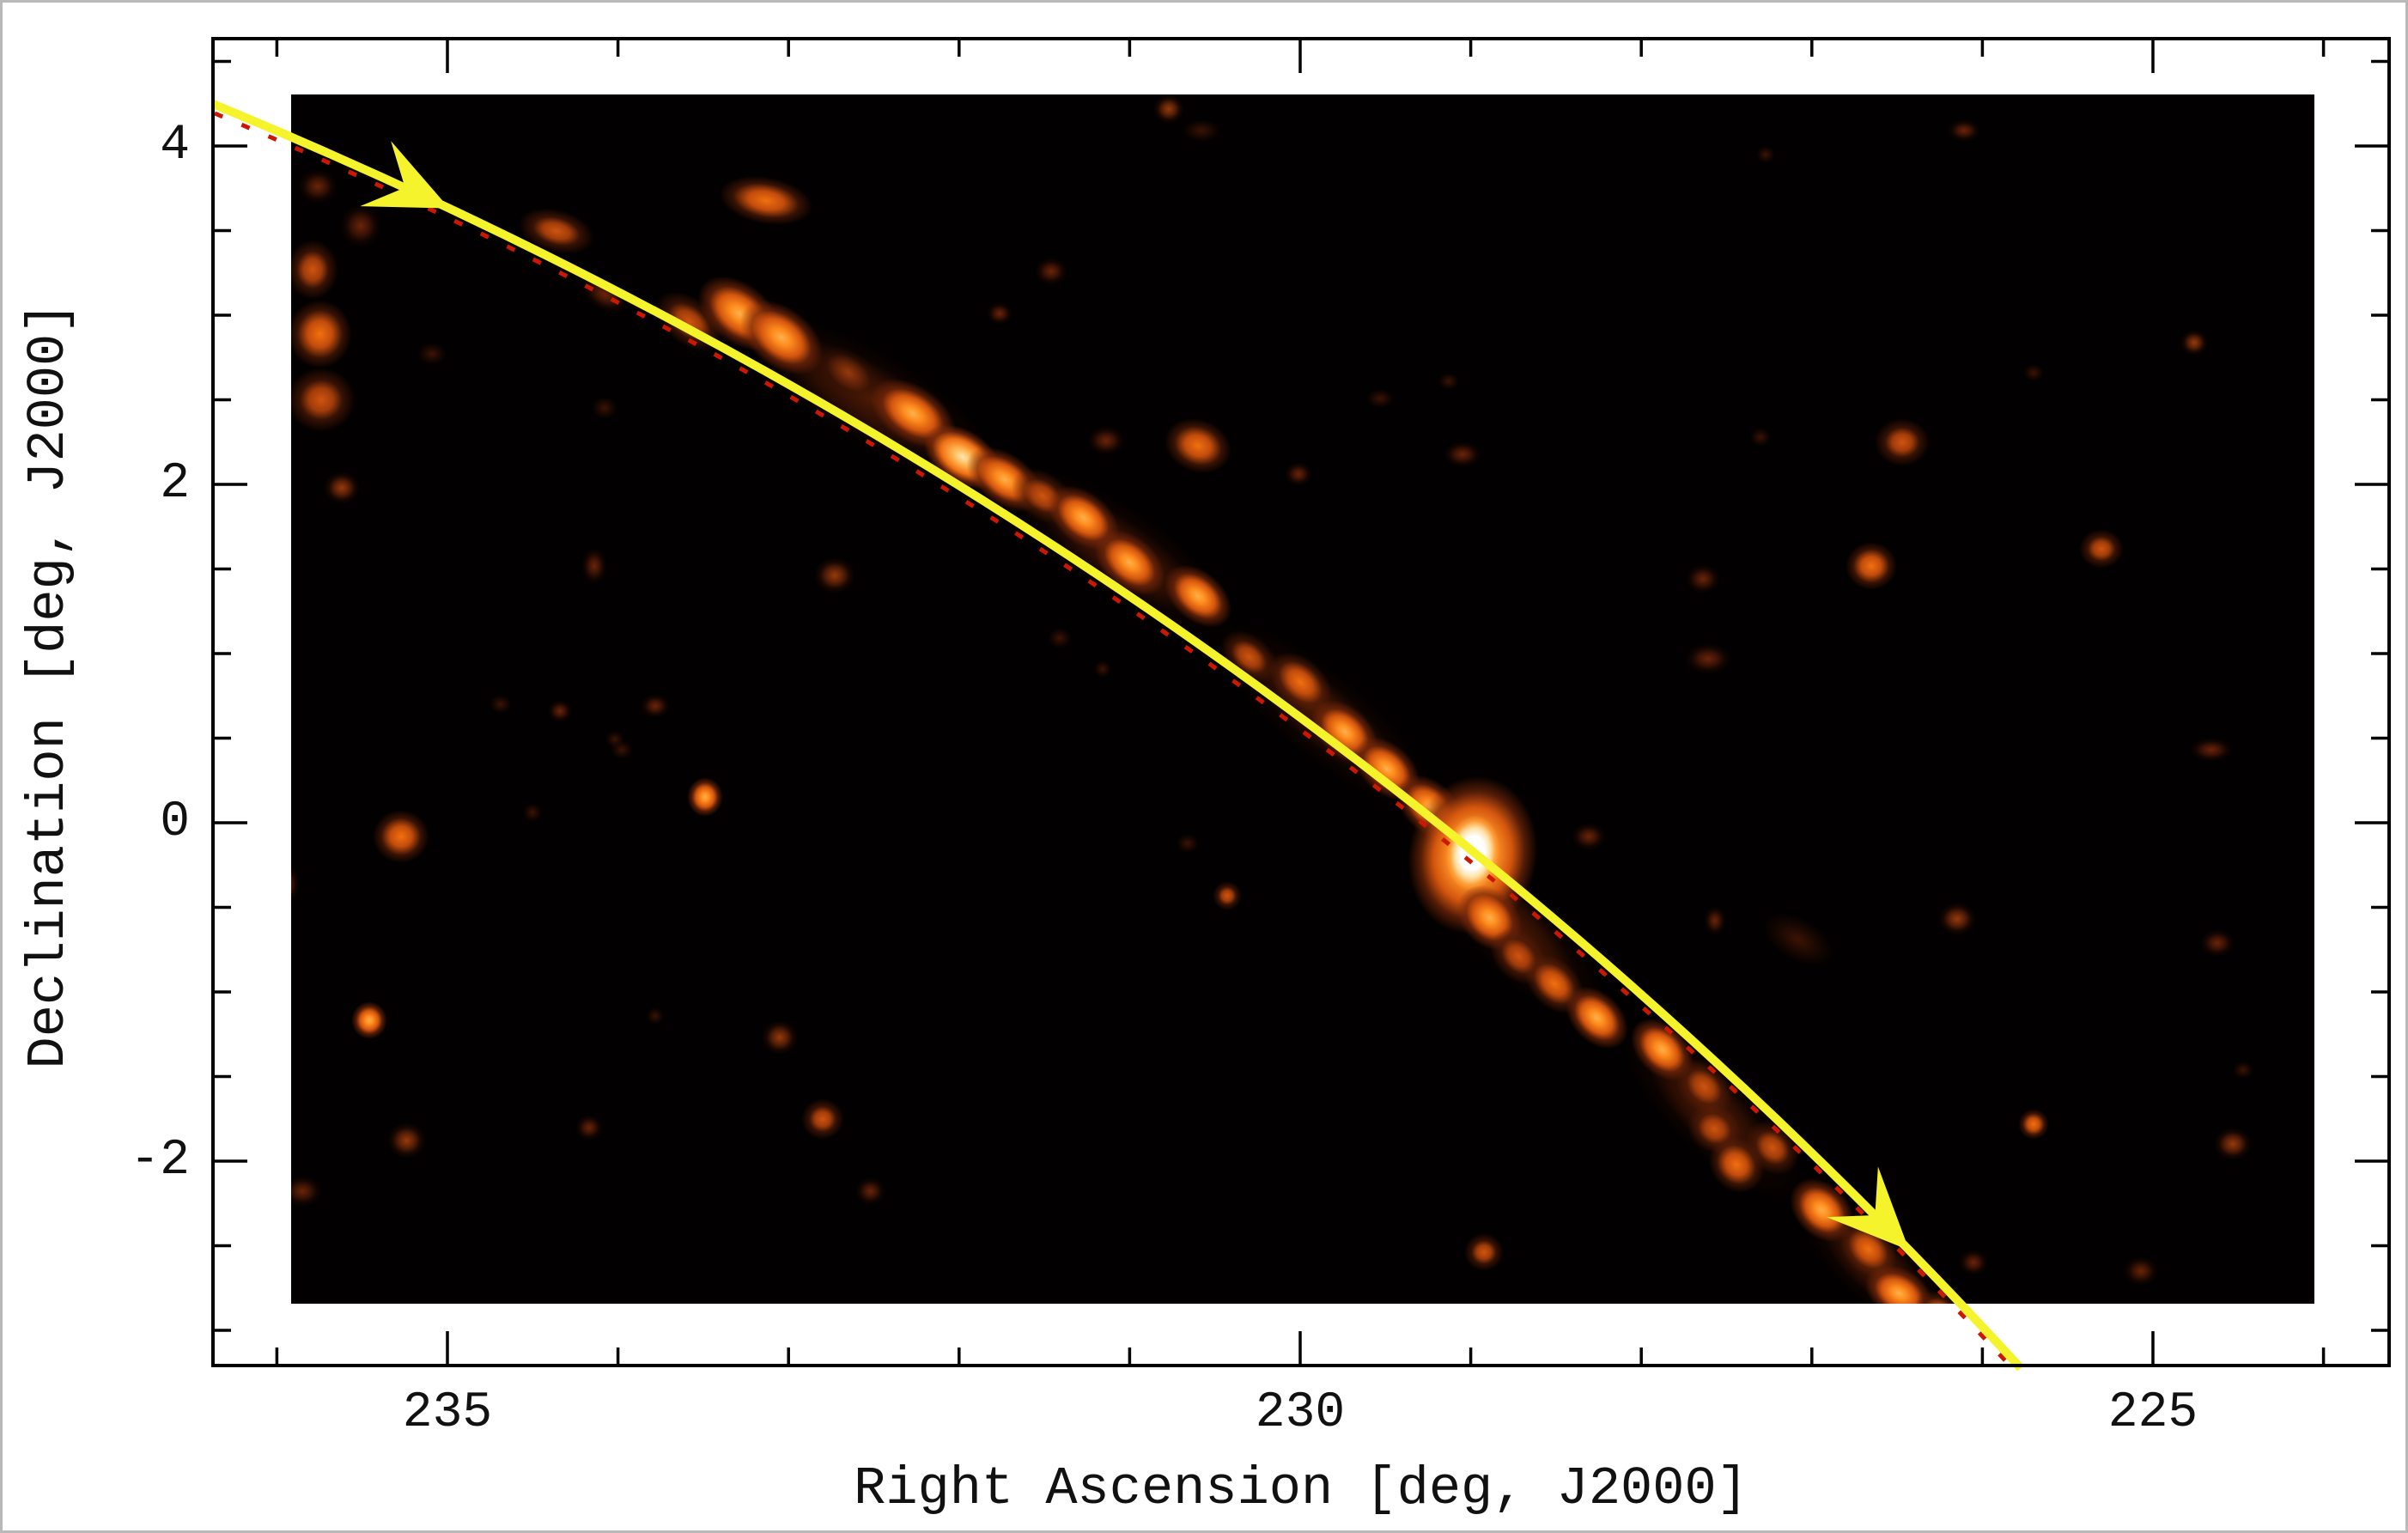 The width and height of the screenshot is (2408, 1533). Describe the element at coordinates (175, 484) in the screenshot. I see `y-tick-label: 2` at that location.